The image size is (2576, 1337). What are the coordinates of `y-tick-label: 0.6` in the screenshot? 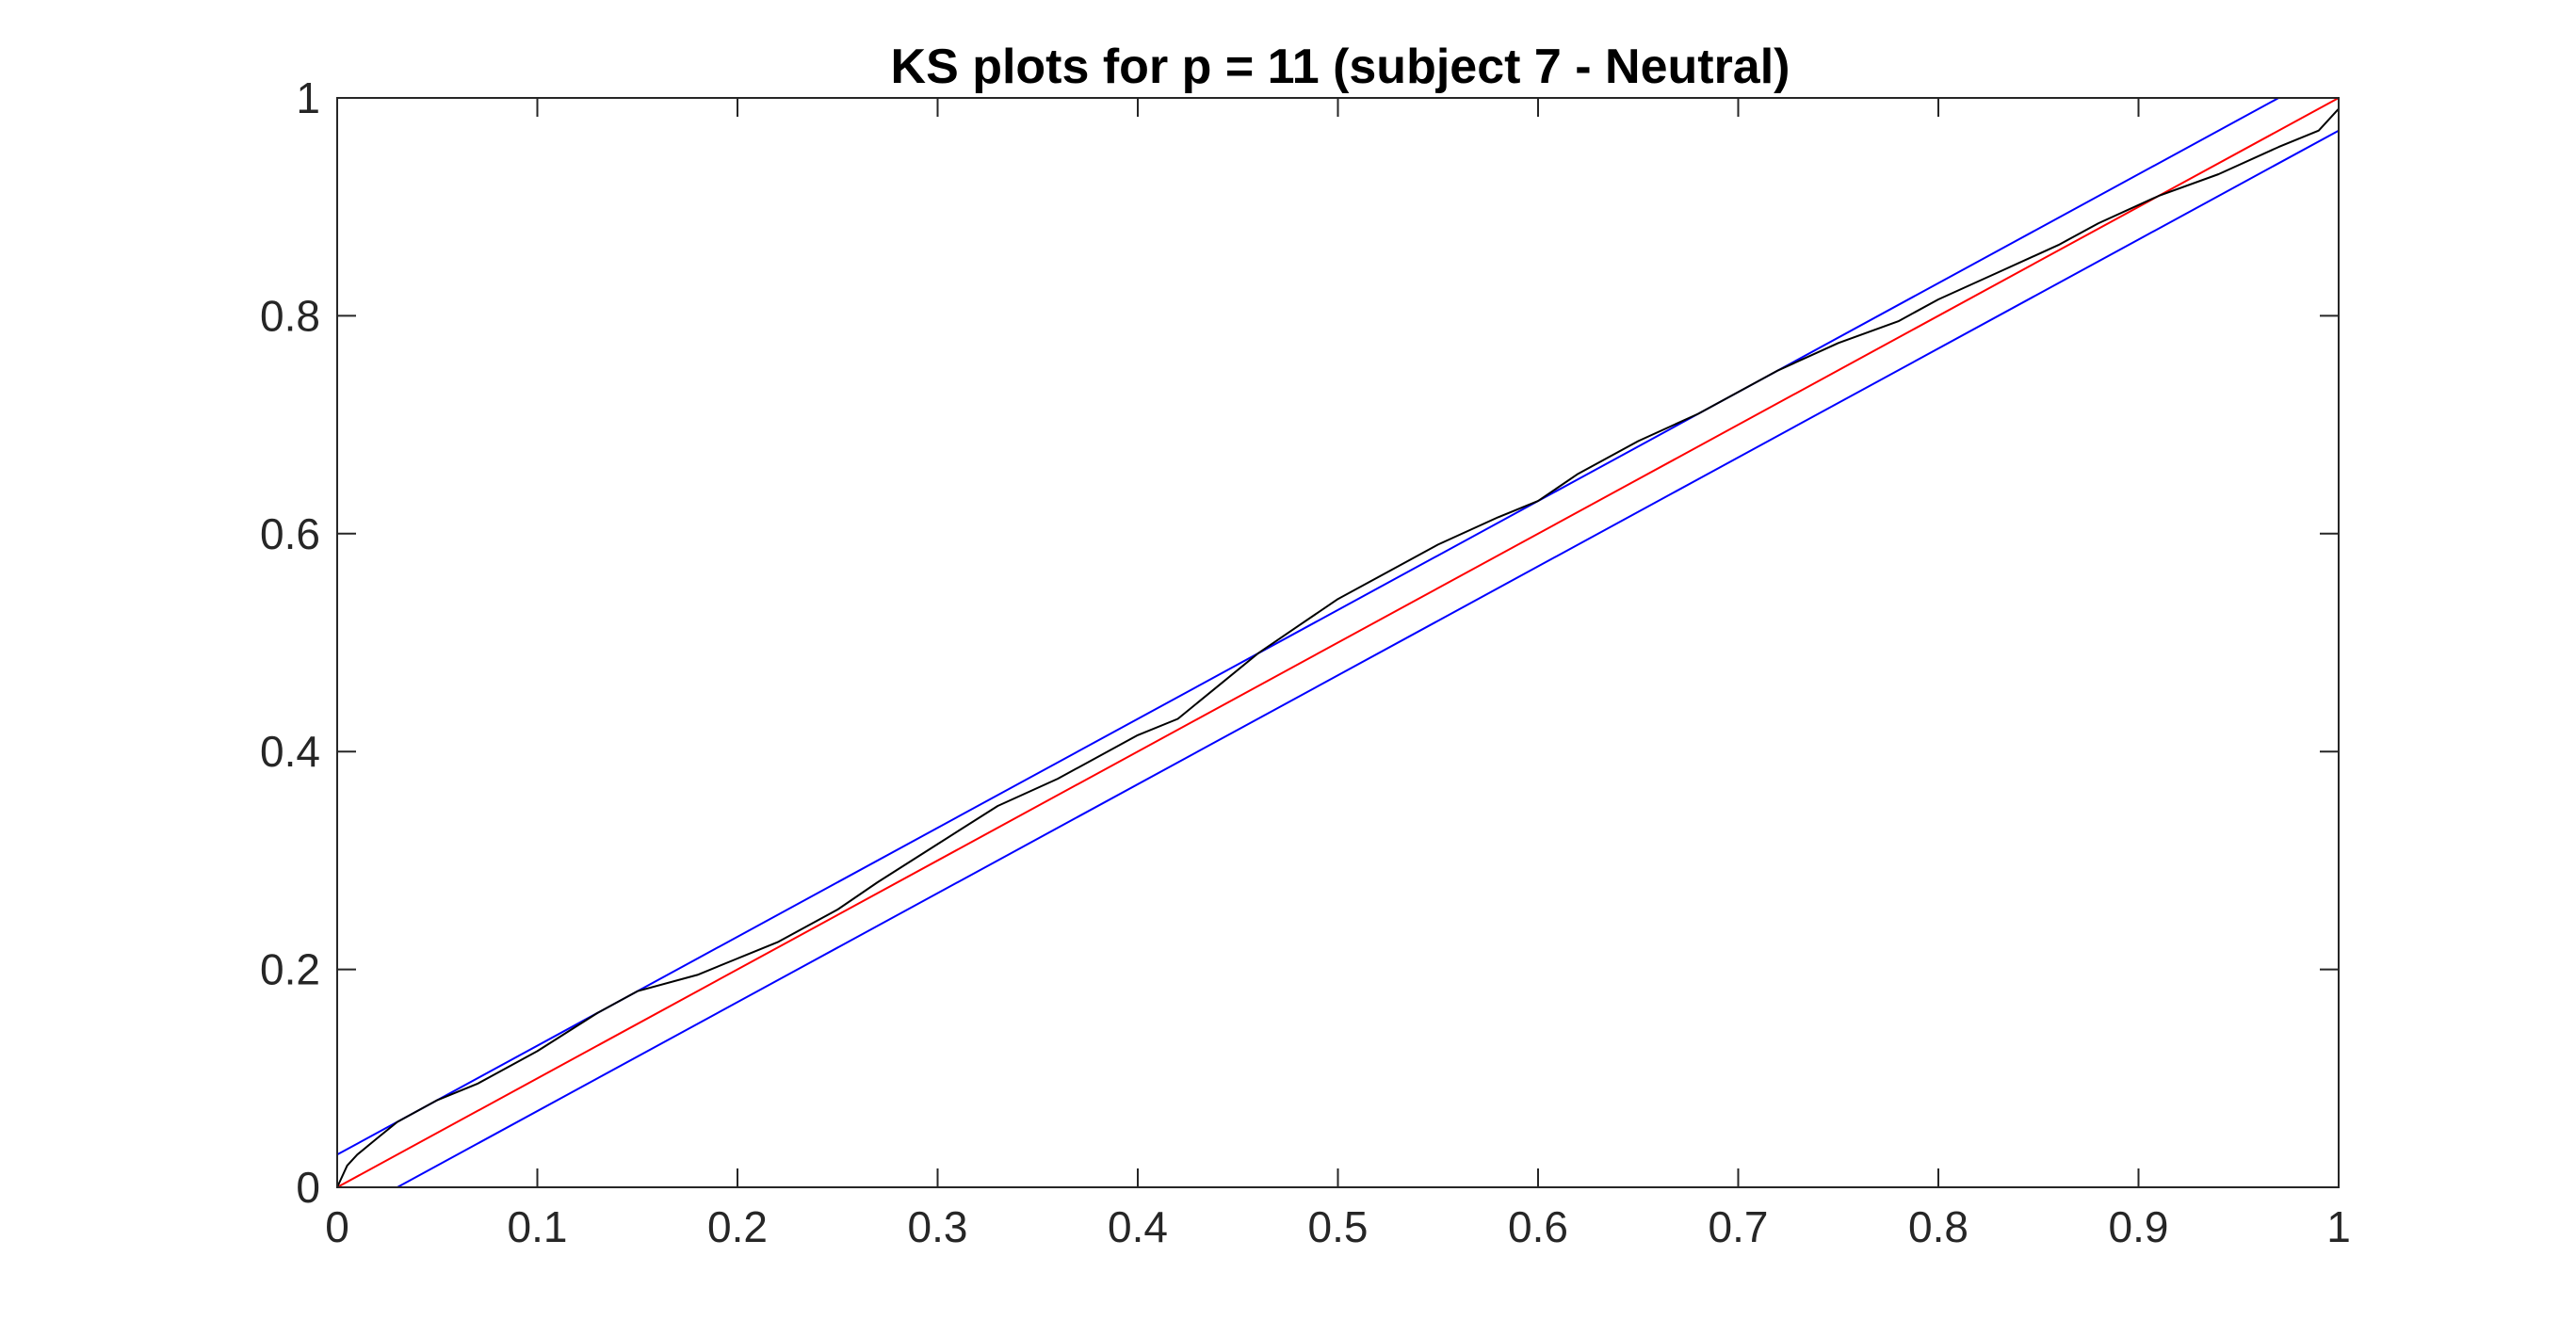 It's located at (290, 533).